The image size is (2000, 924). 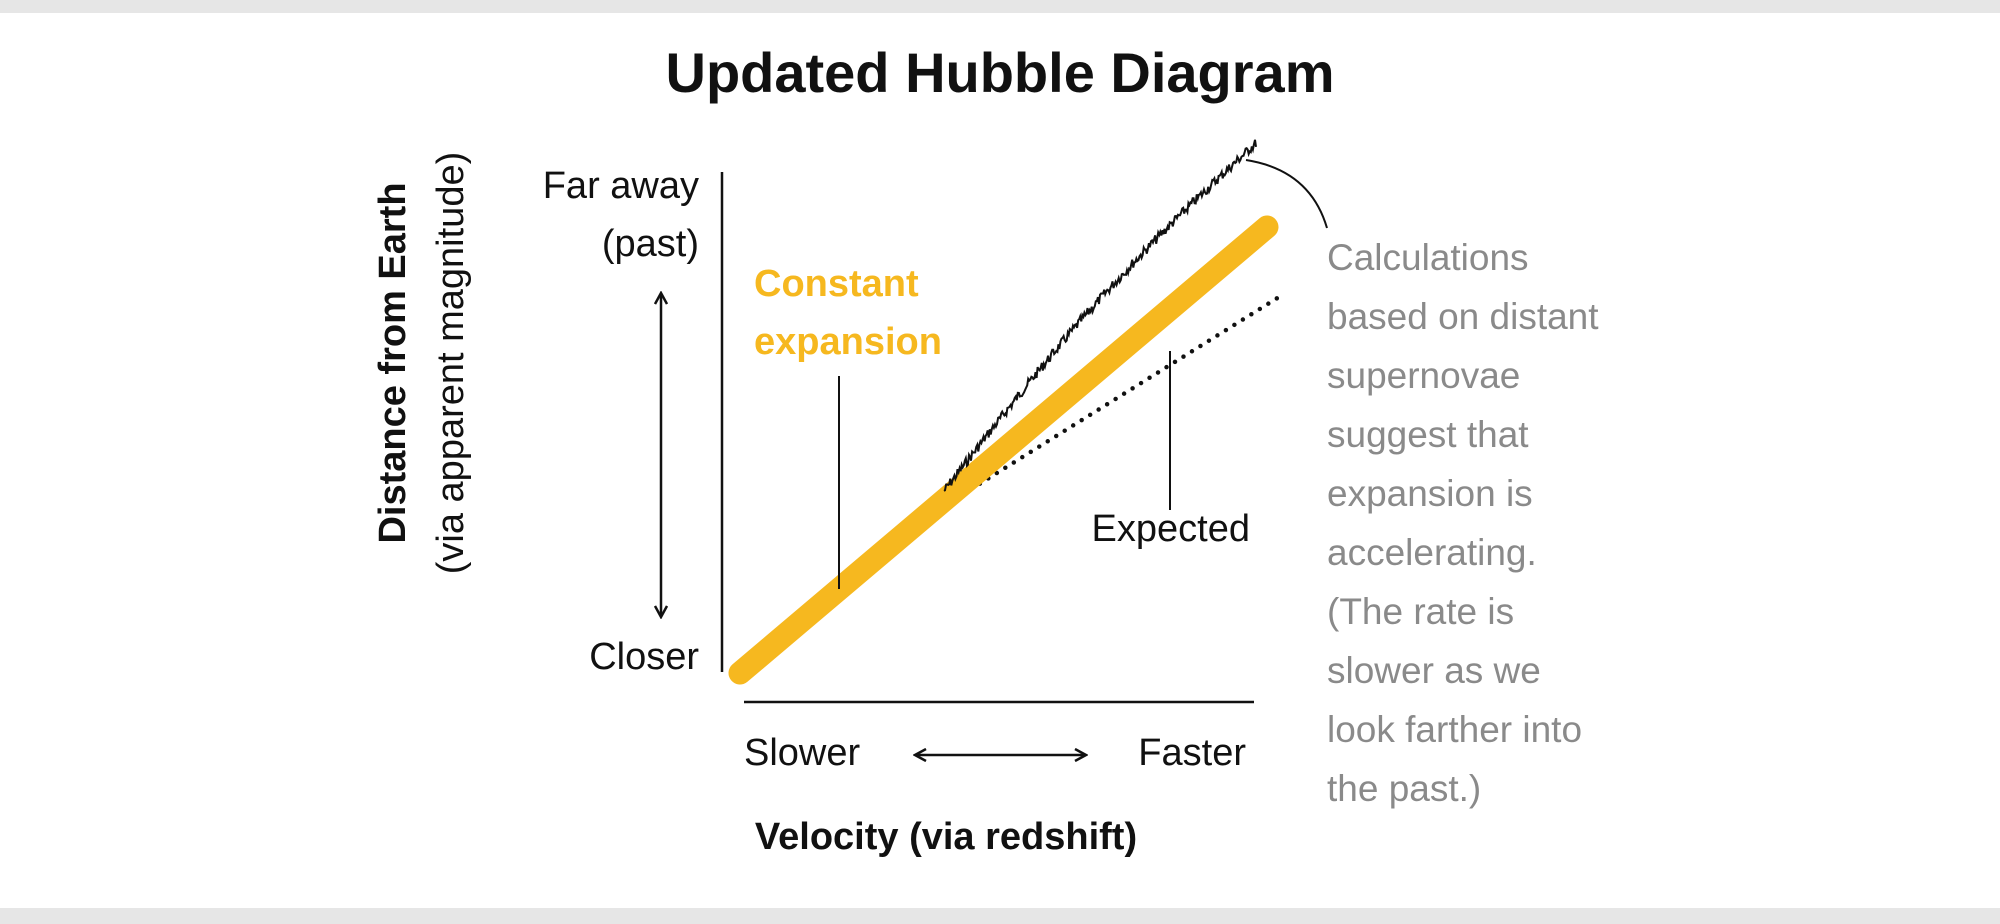 I want to click on y-axis-label: (via apparent magnitude), so click(x=451, y=363).